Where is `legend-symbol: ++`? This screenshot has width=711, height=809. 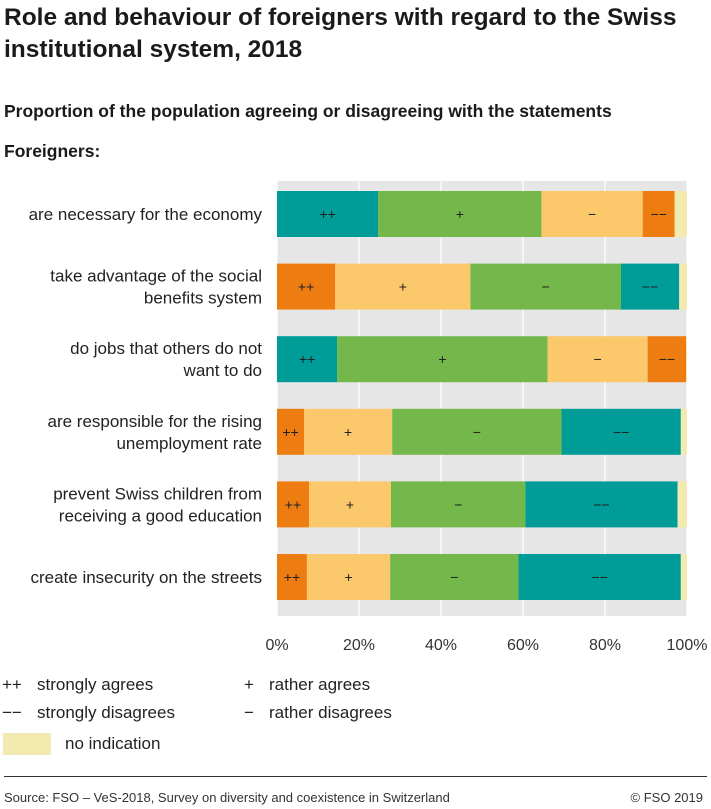 legend-symbol: ++ is located at coordinates (12, 684).